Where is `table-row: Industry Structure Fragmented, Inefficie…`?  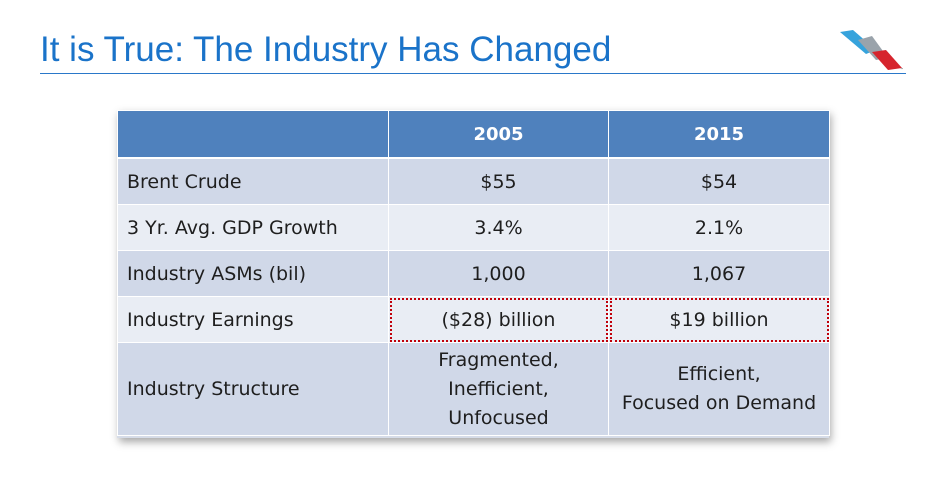
table-row: Industry Structure Fragmented, Inefficie… is located at coordinates (473, 389).